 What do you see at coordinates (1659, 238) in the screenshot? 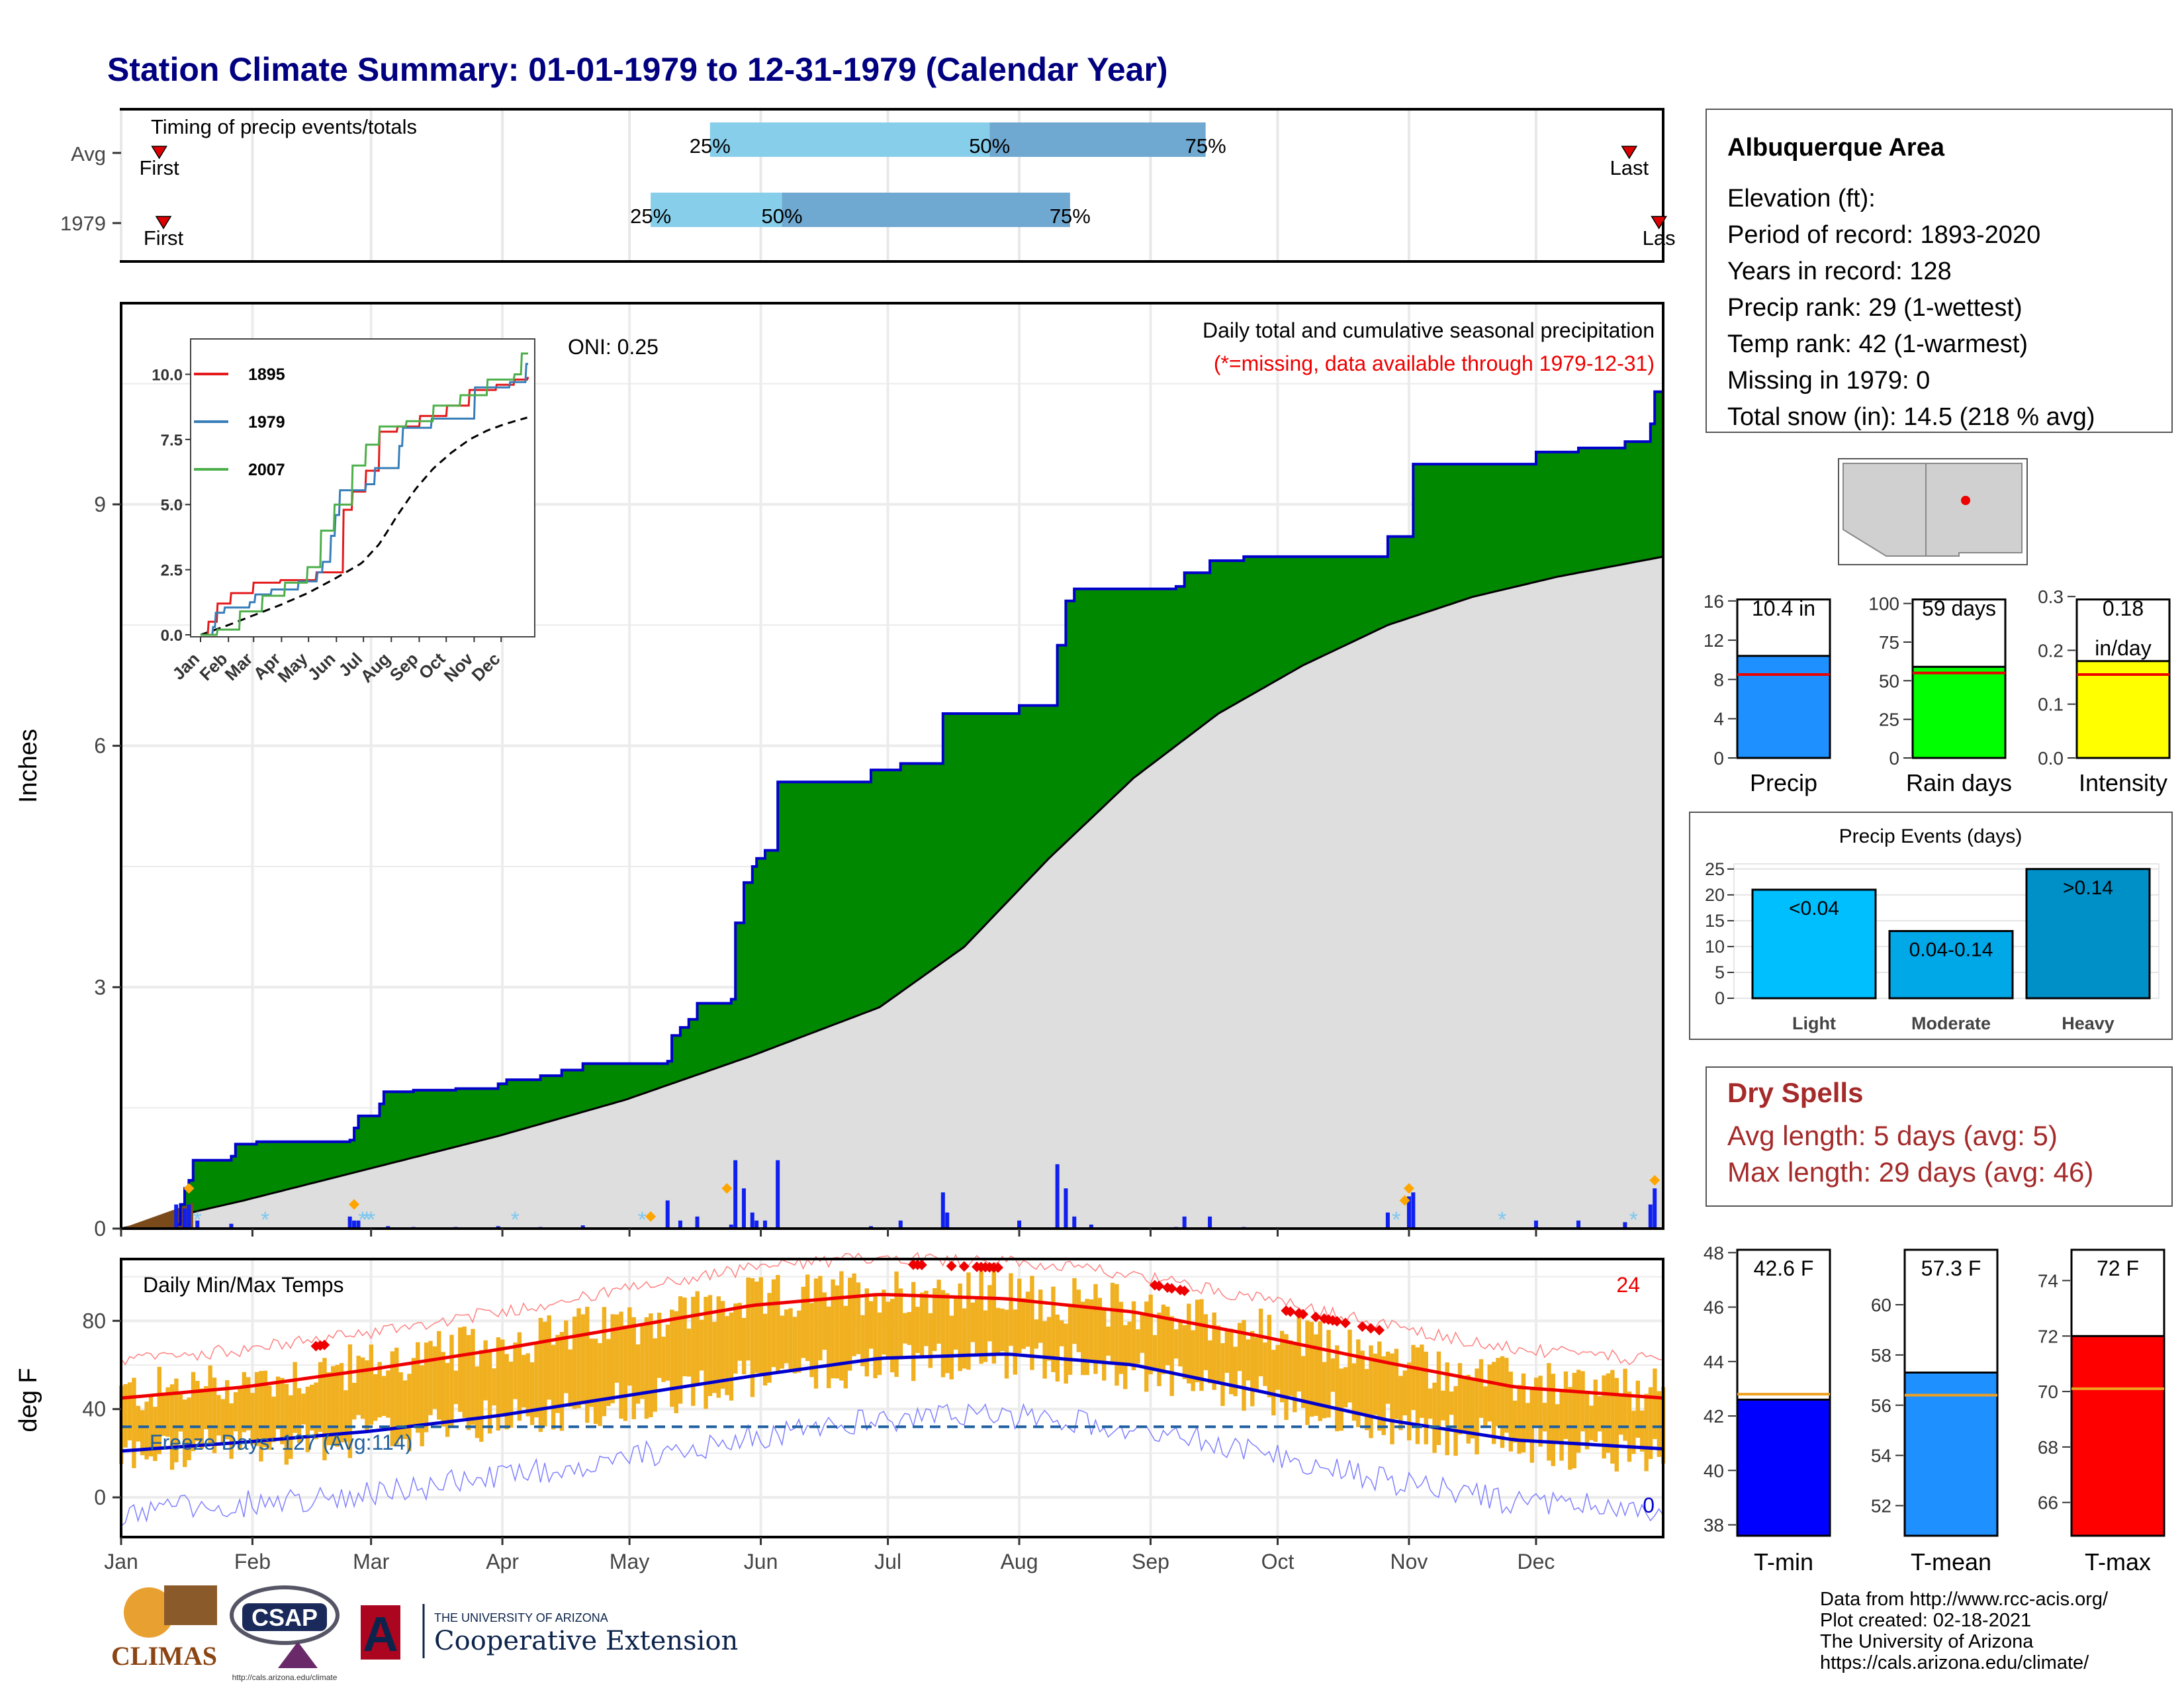
I see `last-label: Las` at bounding box center [1659, 238].